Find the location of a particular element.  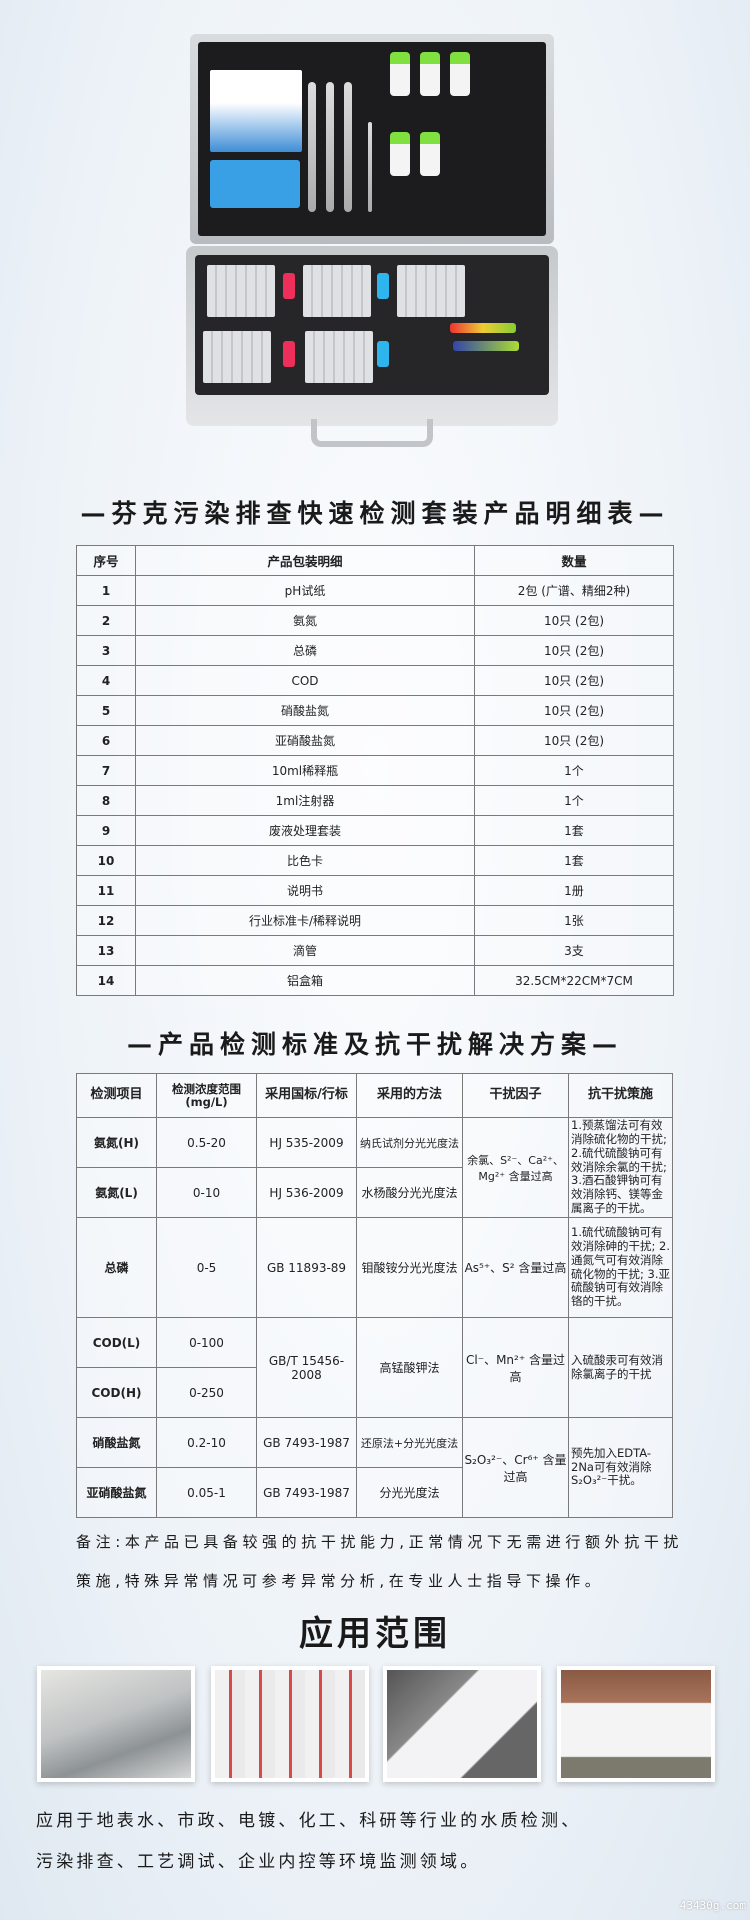

index: 9 is located at coordinates (106, 830).